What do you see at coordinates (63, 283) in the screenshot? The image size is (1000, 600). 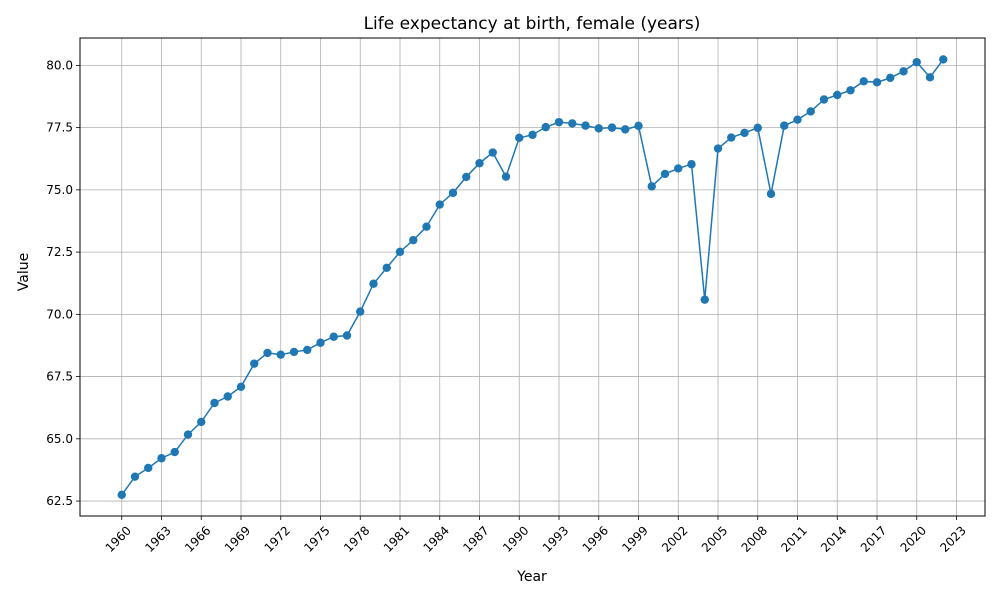 I see `y-axis-ticks: 62.5 65.0 67.5 70.0 72.5 75.0 77.5 80.0` at bounding box center [63, 283].